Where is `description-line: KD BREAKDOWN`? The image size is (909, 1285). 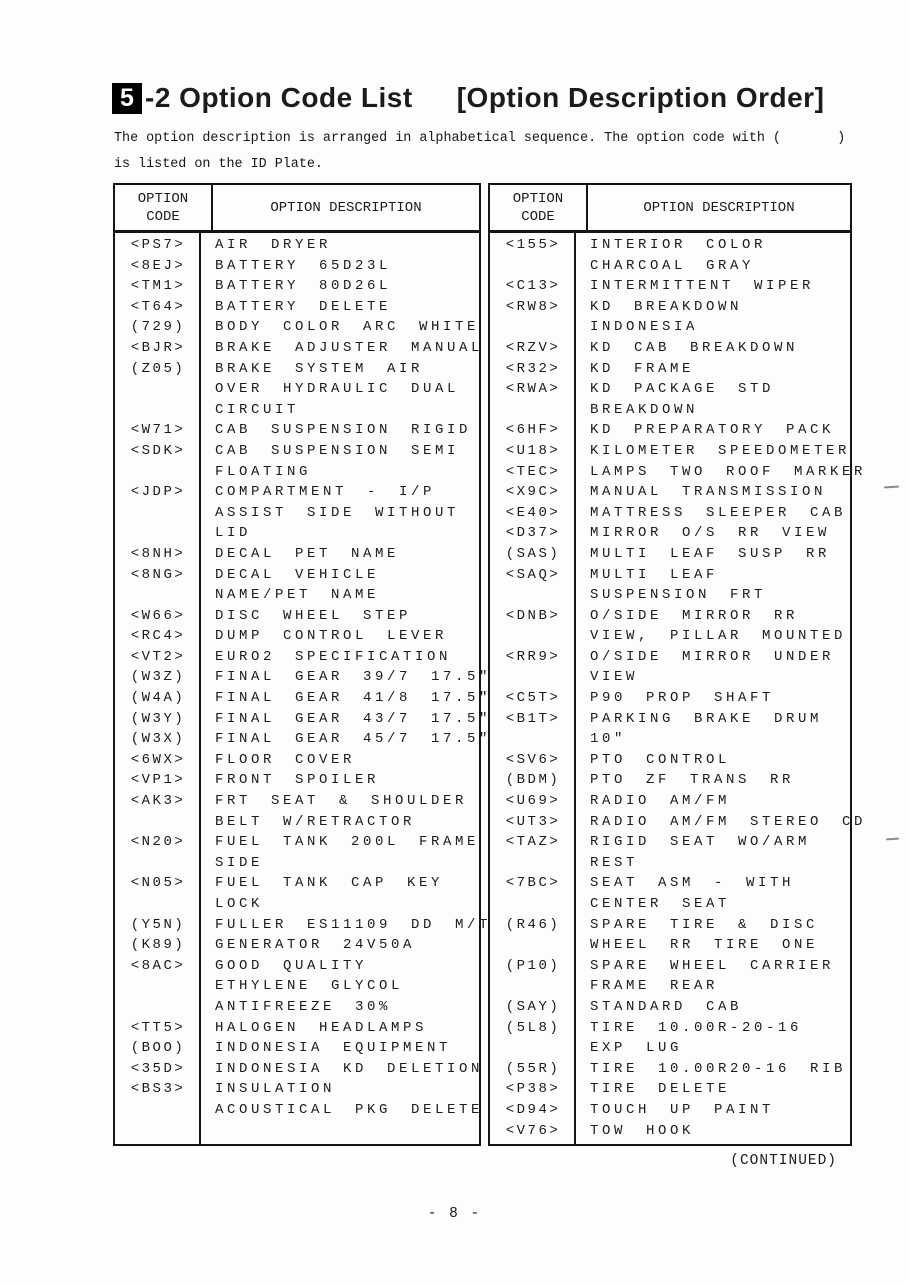
description-line: KD BREAKDOWN is located at coordinates (666, 306).